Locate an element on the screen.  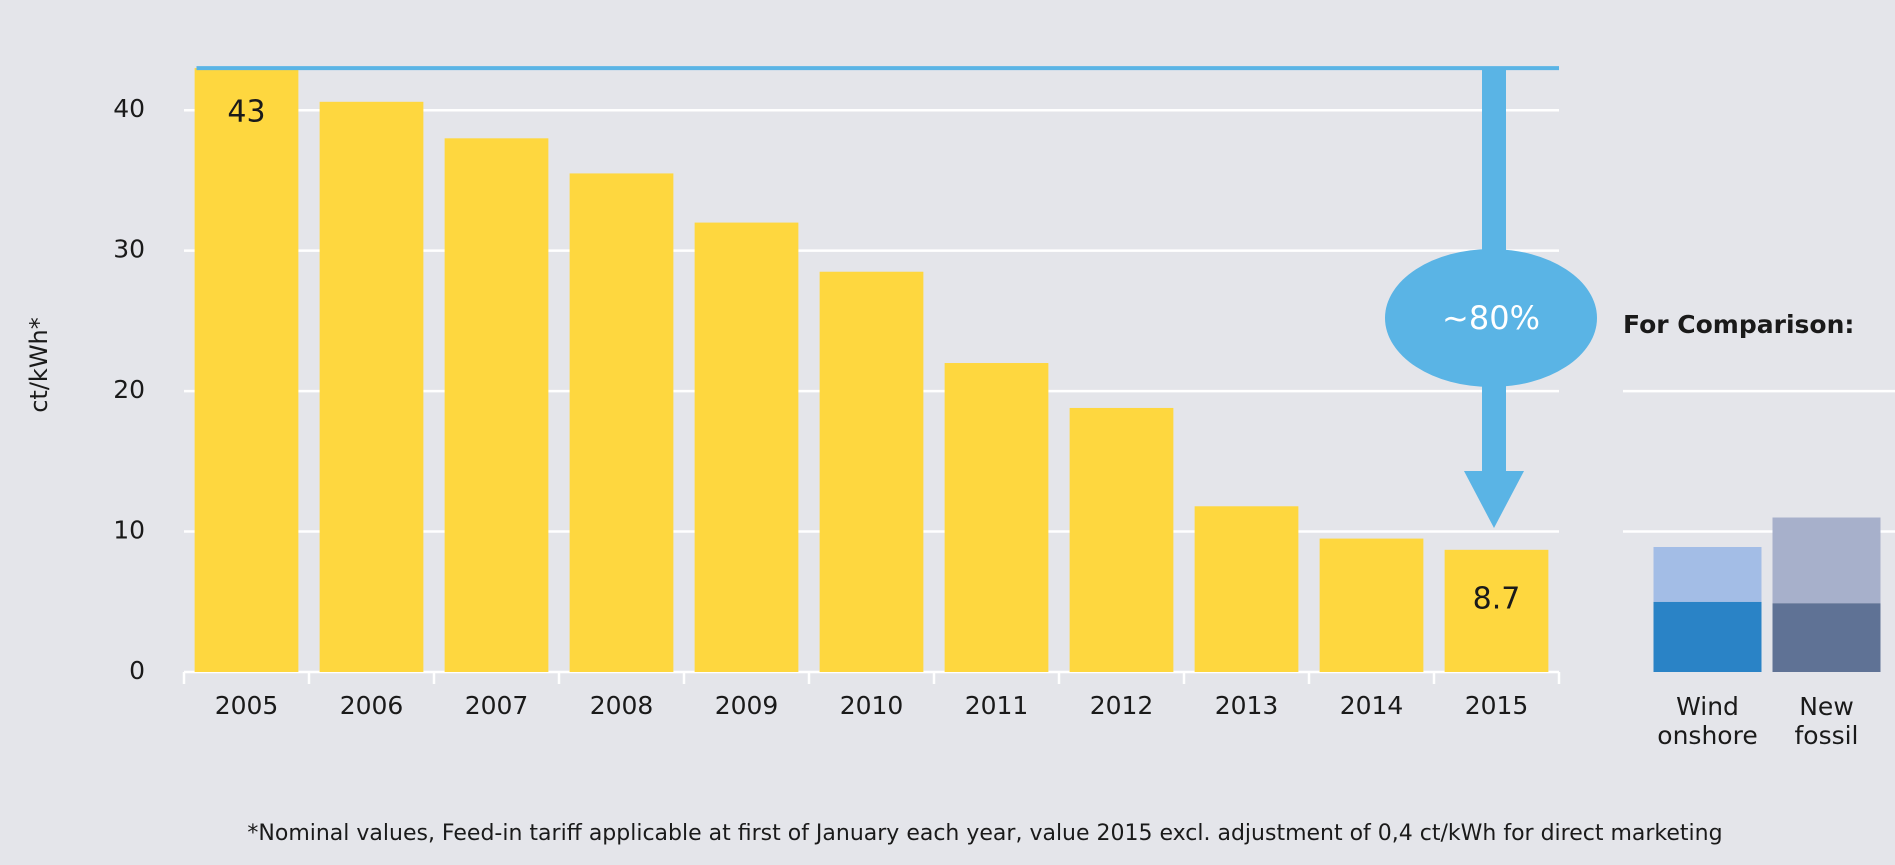
y-tick-label: 10 is located at coordinates (129, 530).